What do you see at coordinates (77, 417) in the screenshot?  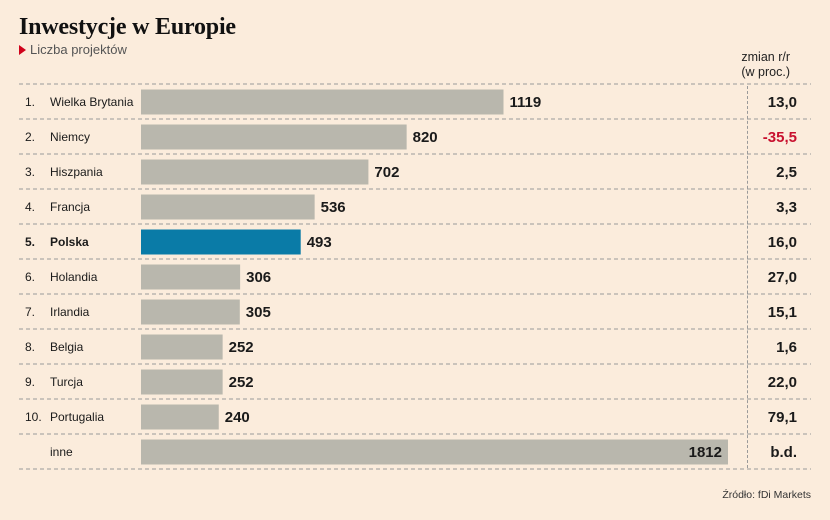 I see `country-label: Portugalia` at bounding box center [77, 417].